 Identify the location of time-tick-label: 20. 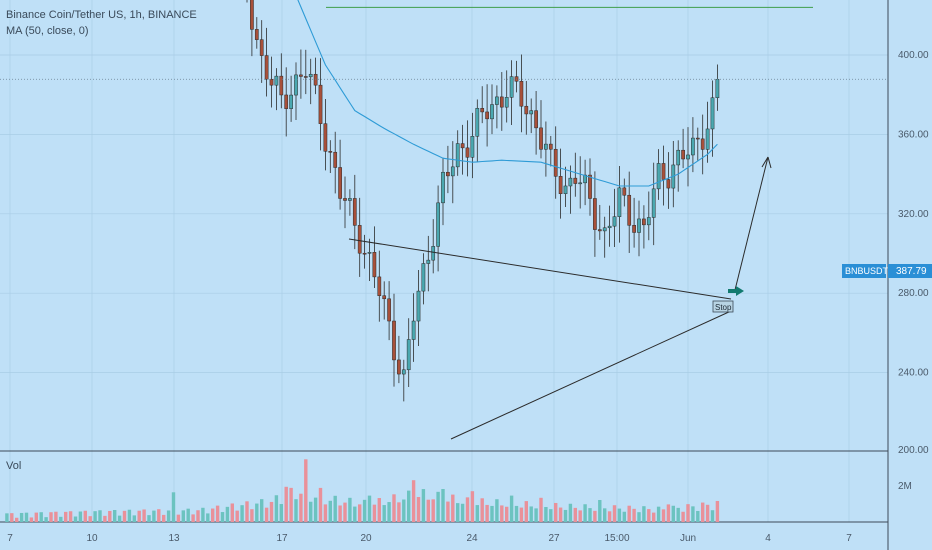
(366, 538).